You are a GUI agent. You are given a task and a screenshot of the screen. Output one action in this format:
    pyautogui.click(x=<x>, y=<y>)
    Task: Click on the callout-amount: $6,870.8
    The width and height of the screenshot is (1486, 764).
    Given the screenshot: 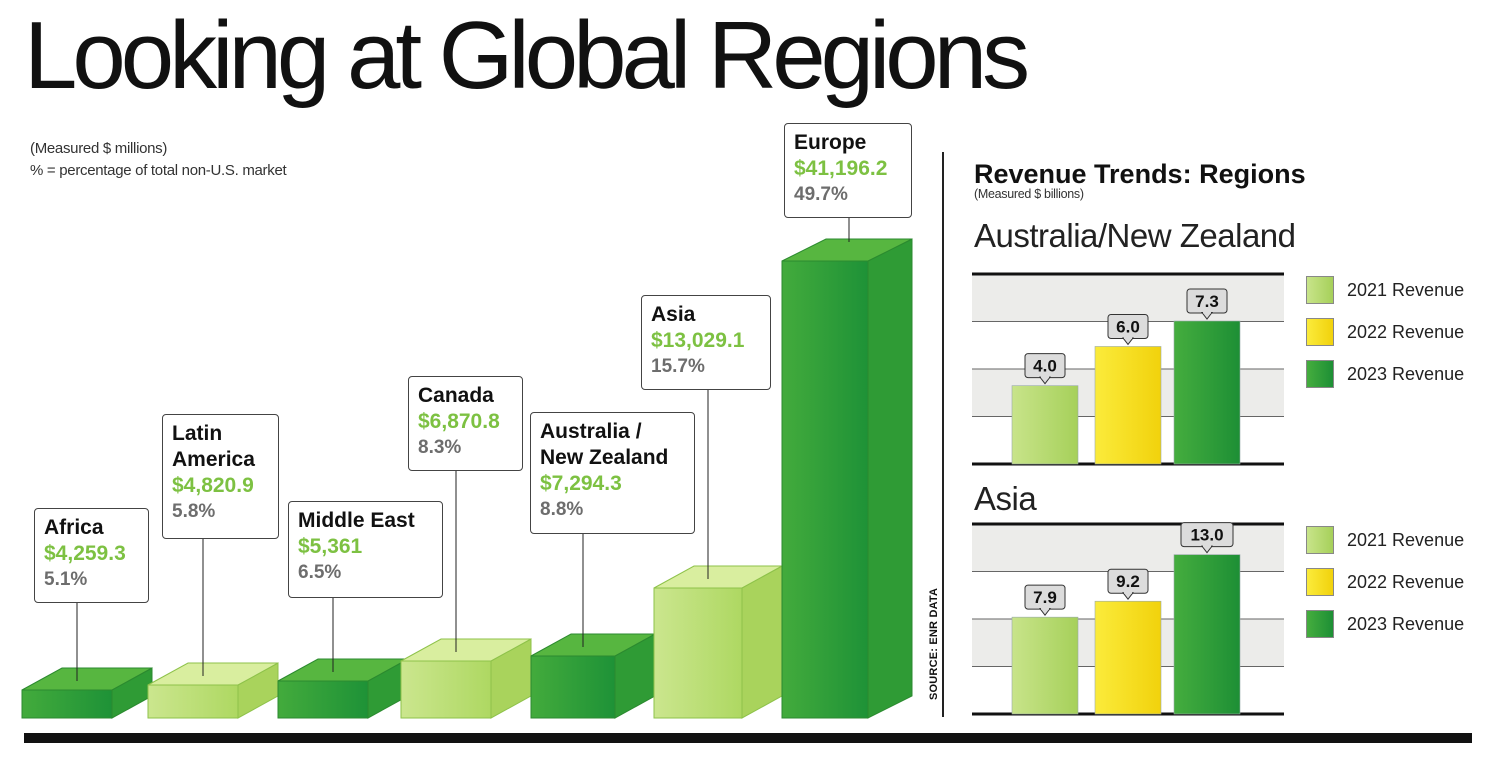 What is the action you would take?
    pyautogui.click(x=459, y=421)
    